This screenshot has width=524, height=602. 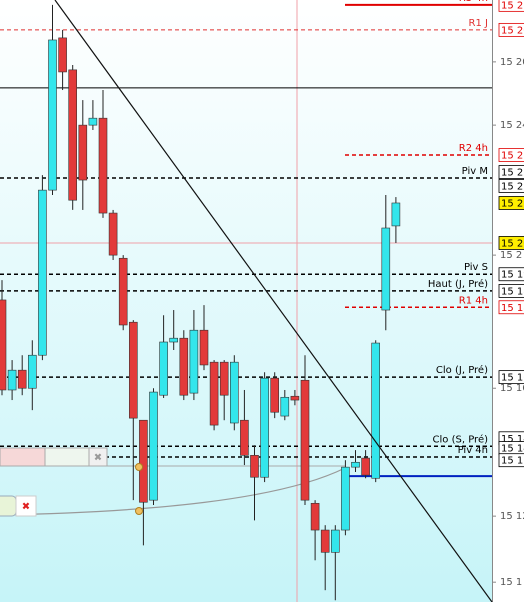 What do you see at coordinates (461, 439) in the screenshot?
I see `level-label: Clo (S, Pré)` at bounding box center [461, 439].